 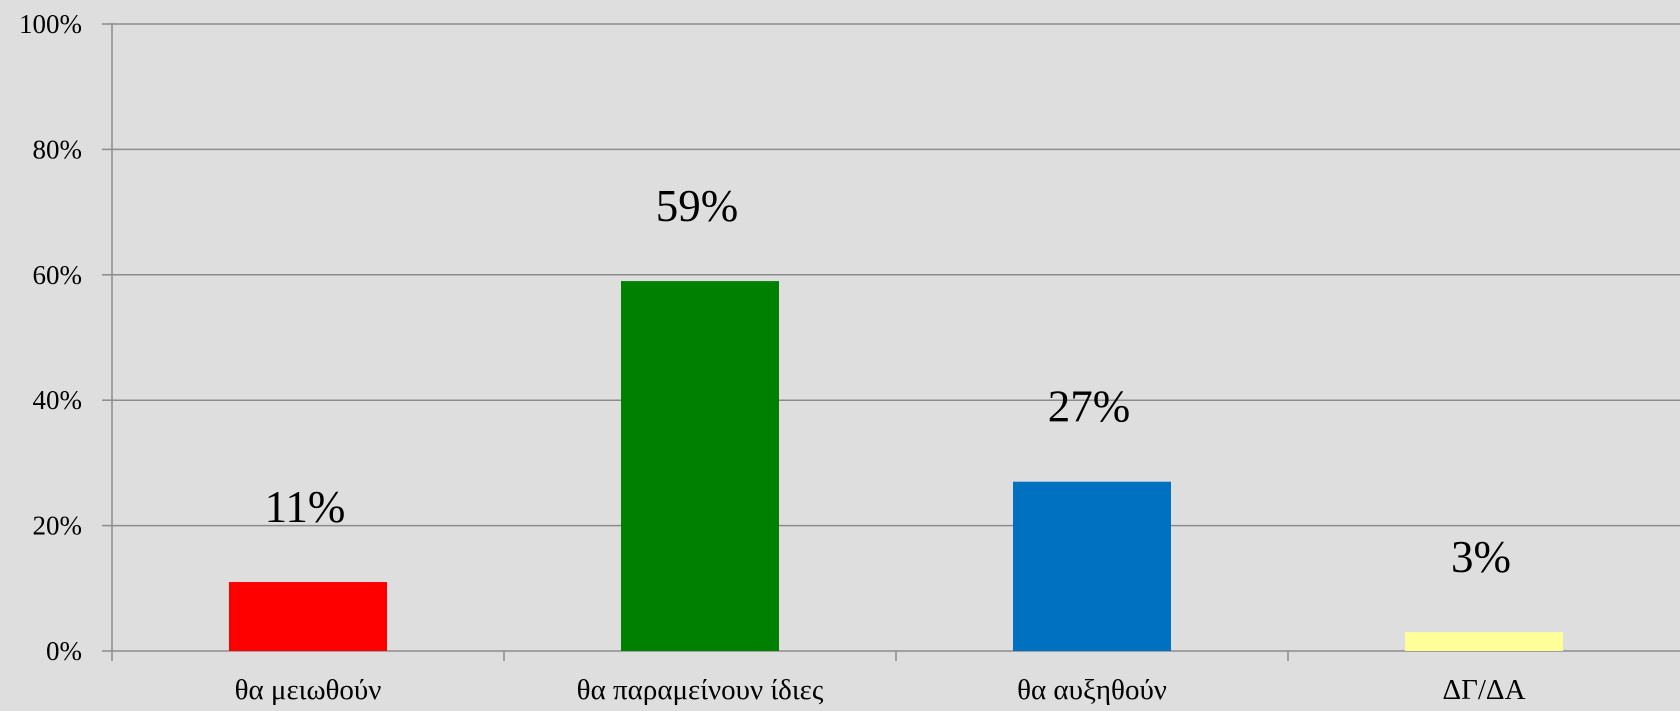 What do you see at coordinates (305, 507) in the screenshot?
I see `data-label: 11%` at bounding box center [305, 507].